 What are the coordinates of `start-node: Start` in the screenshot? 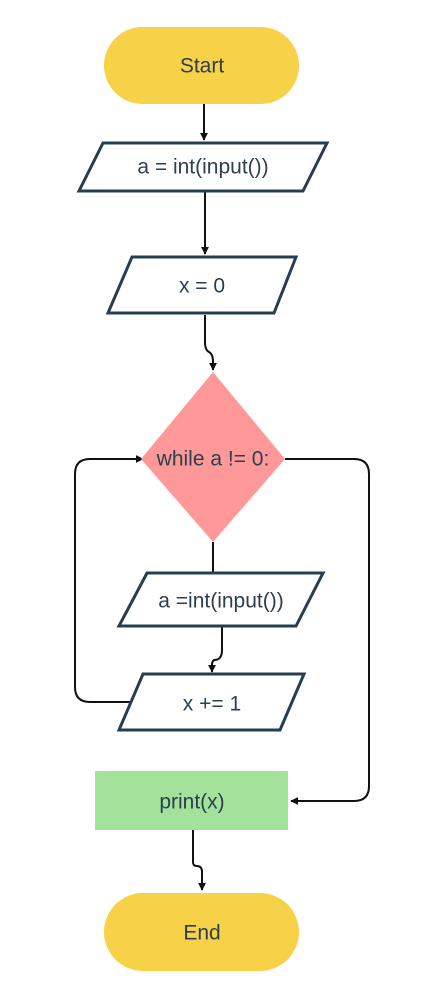 It's located at (201, 65).